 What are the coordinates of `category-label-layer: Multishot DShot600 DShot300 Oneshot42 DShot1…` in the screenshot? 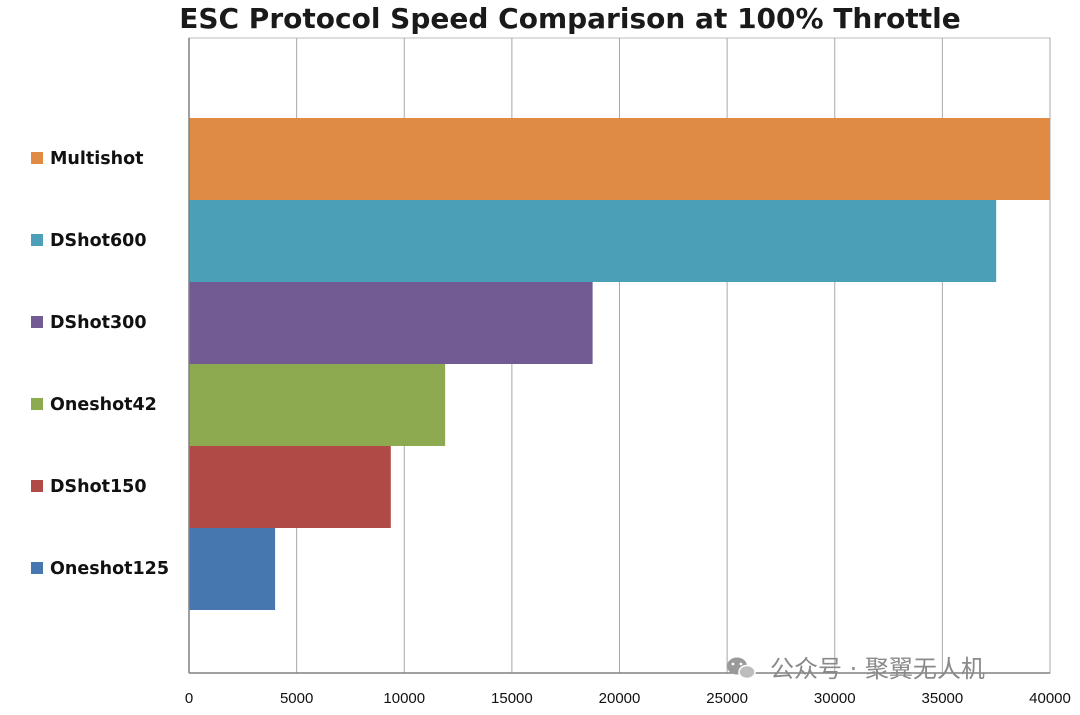 It's located at (100, 364).